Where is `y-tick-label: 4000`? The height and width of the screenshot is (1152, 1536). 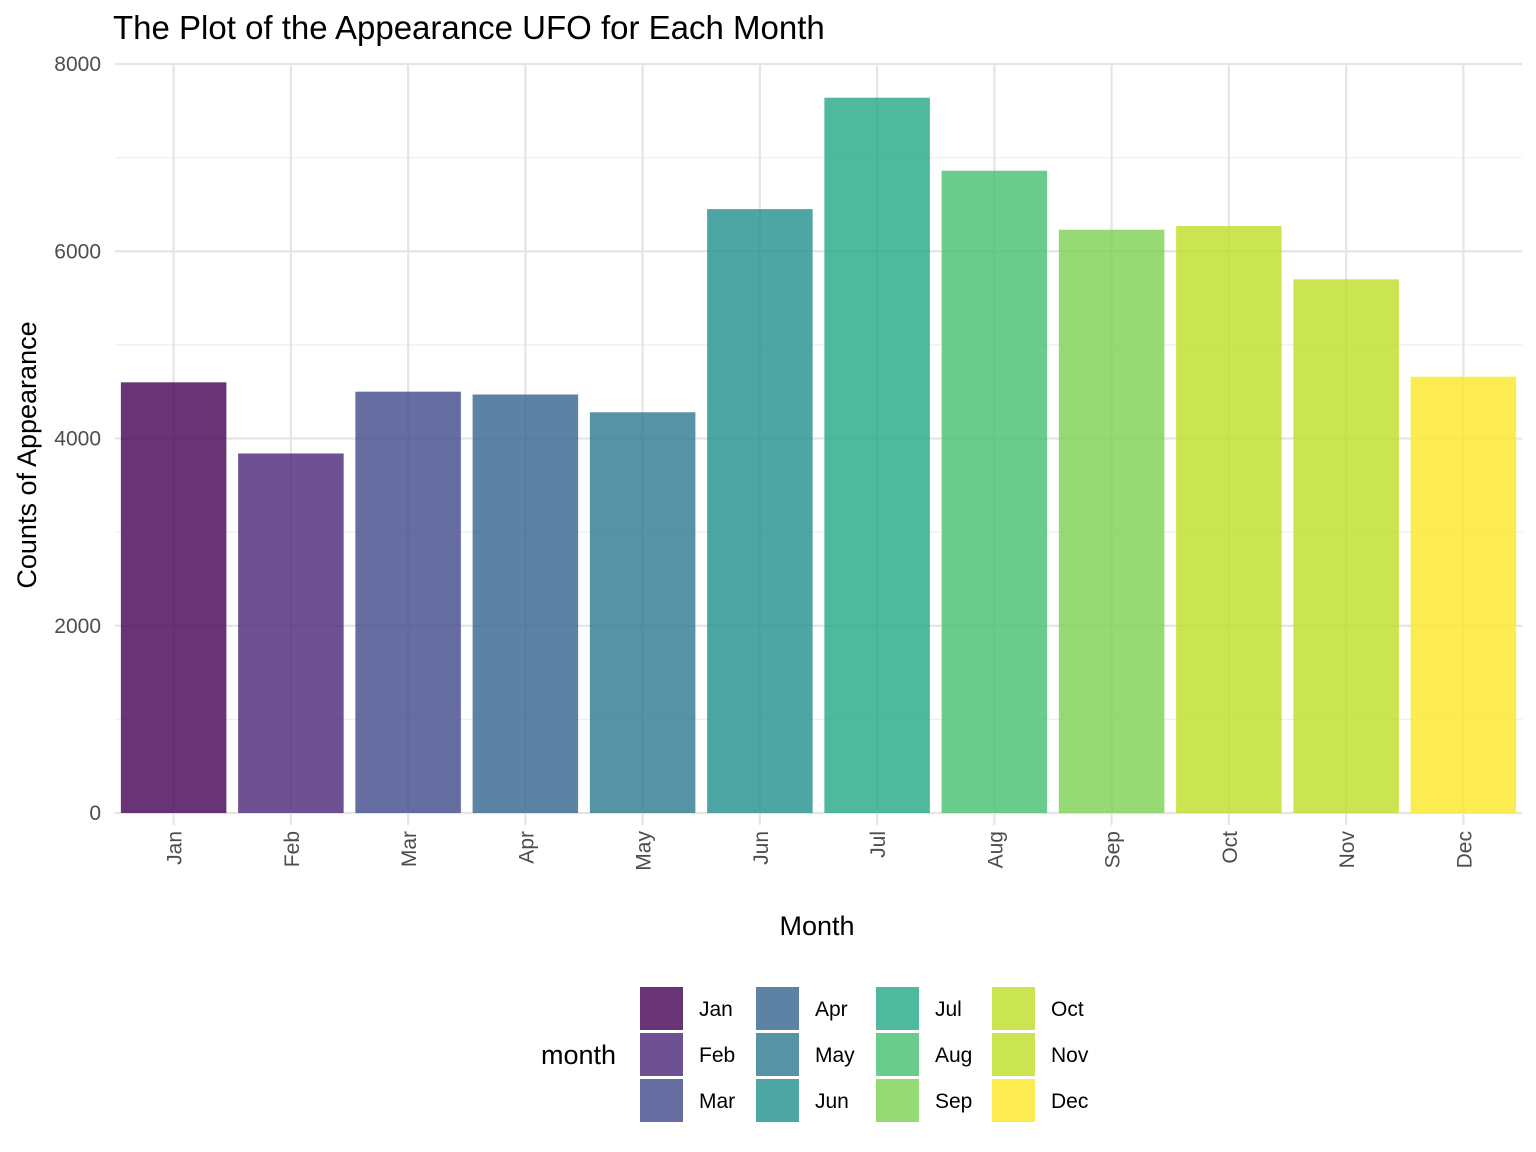 y-tick-label: 4000 is located at coordinates (77, 439).